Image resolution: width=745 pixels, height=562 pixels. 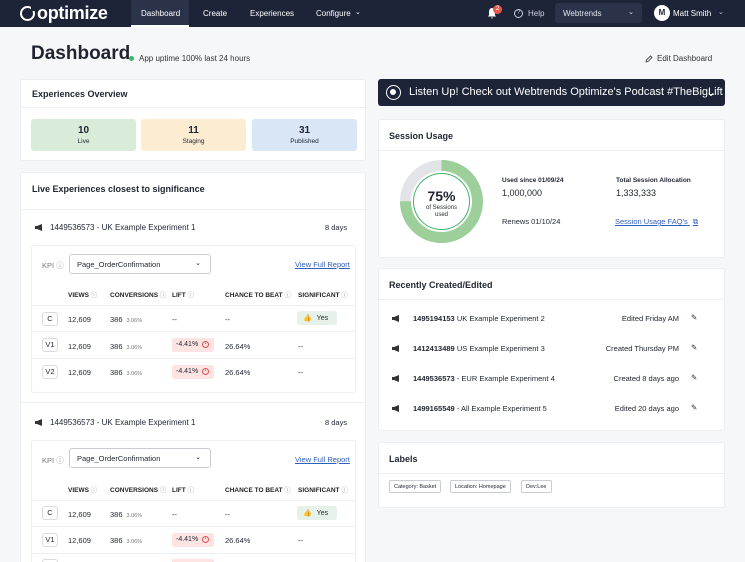 I want to click on experiment-name: 1449536573 - UK Example Experiment 1, so click(x=123, y=422).